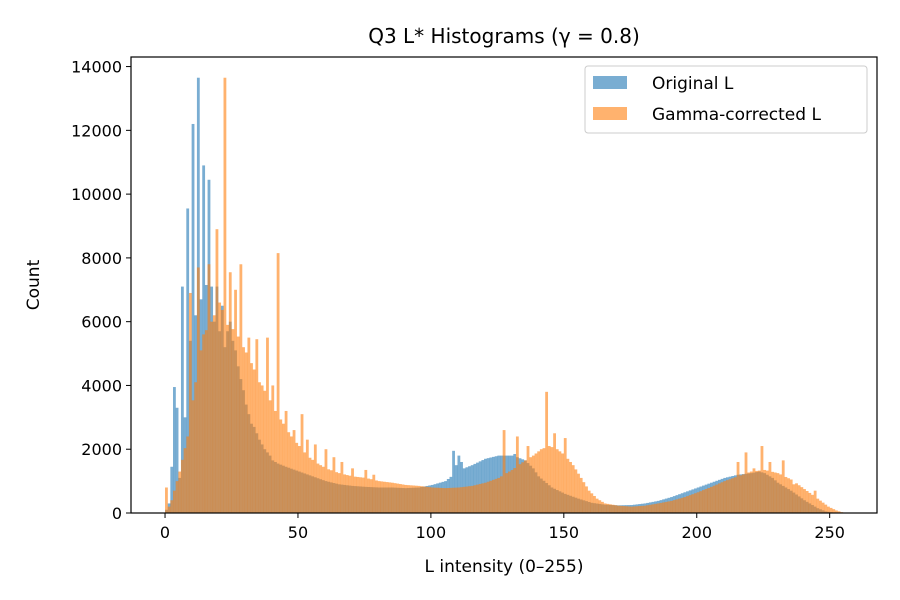  I want to click on legend-box, so click(726, 99).